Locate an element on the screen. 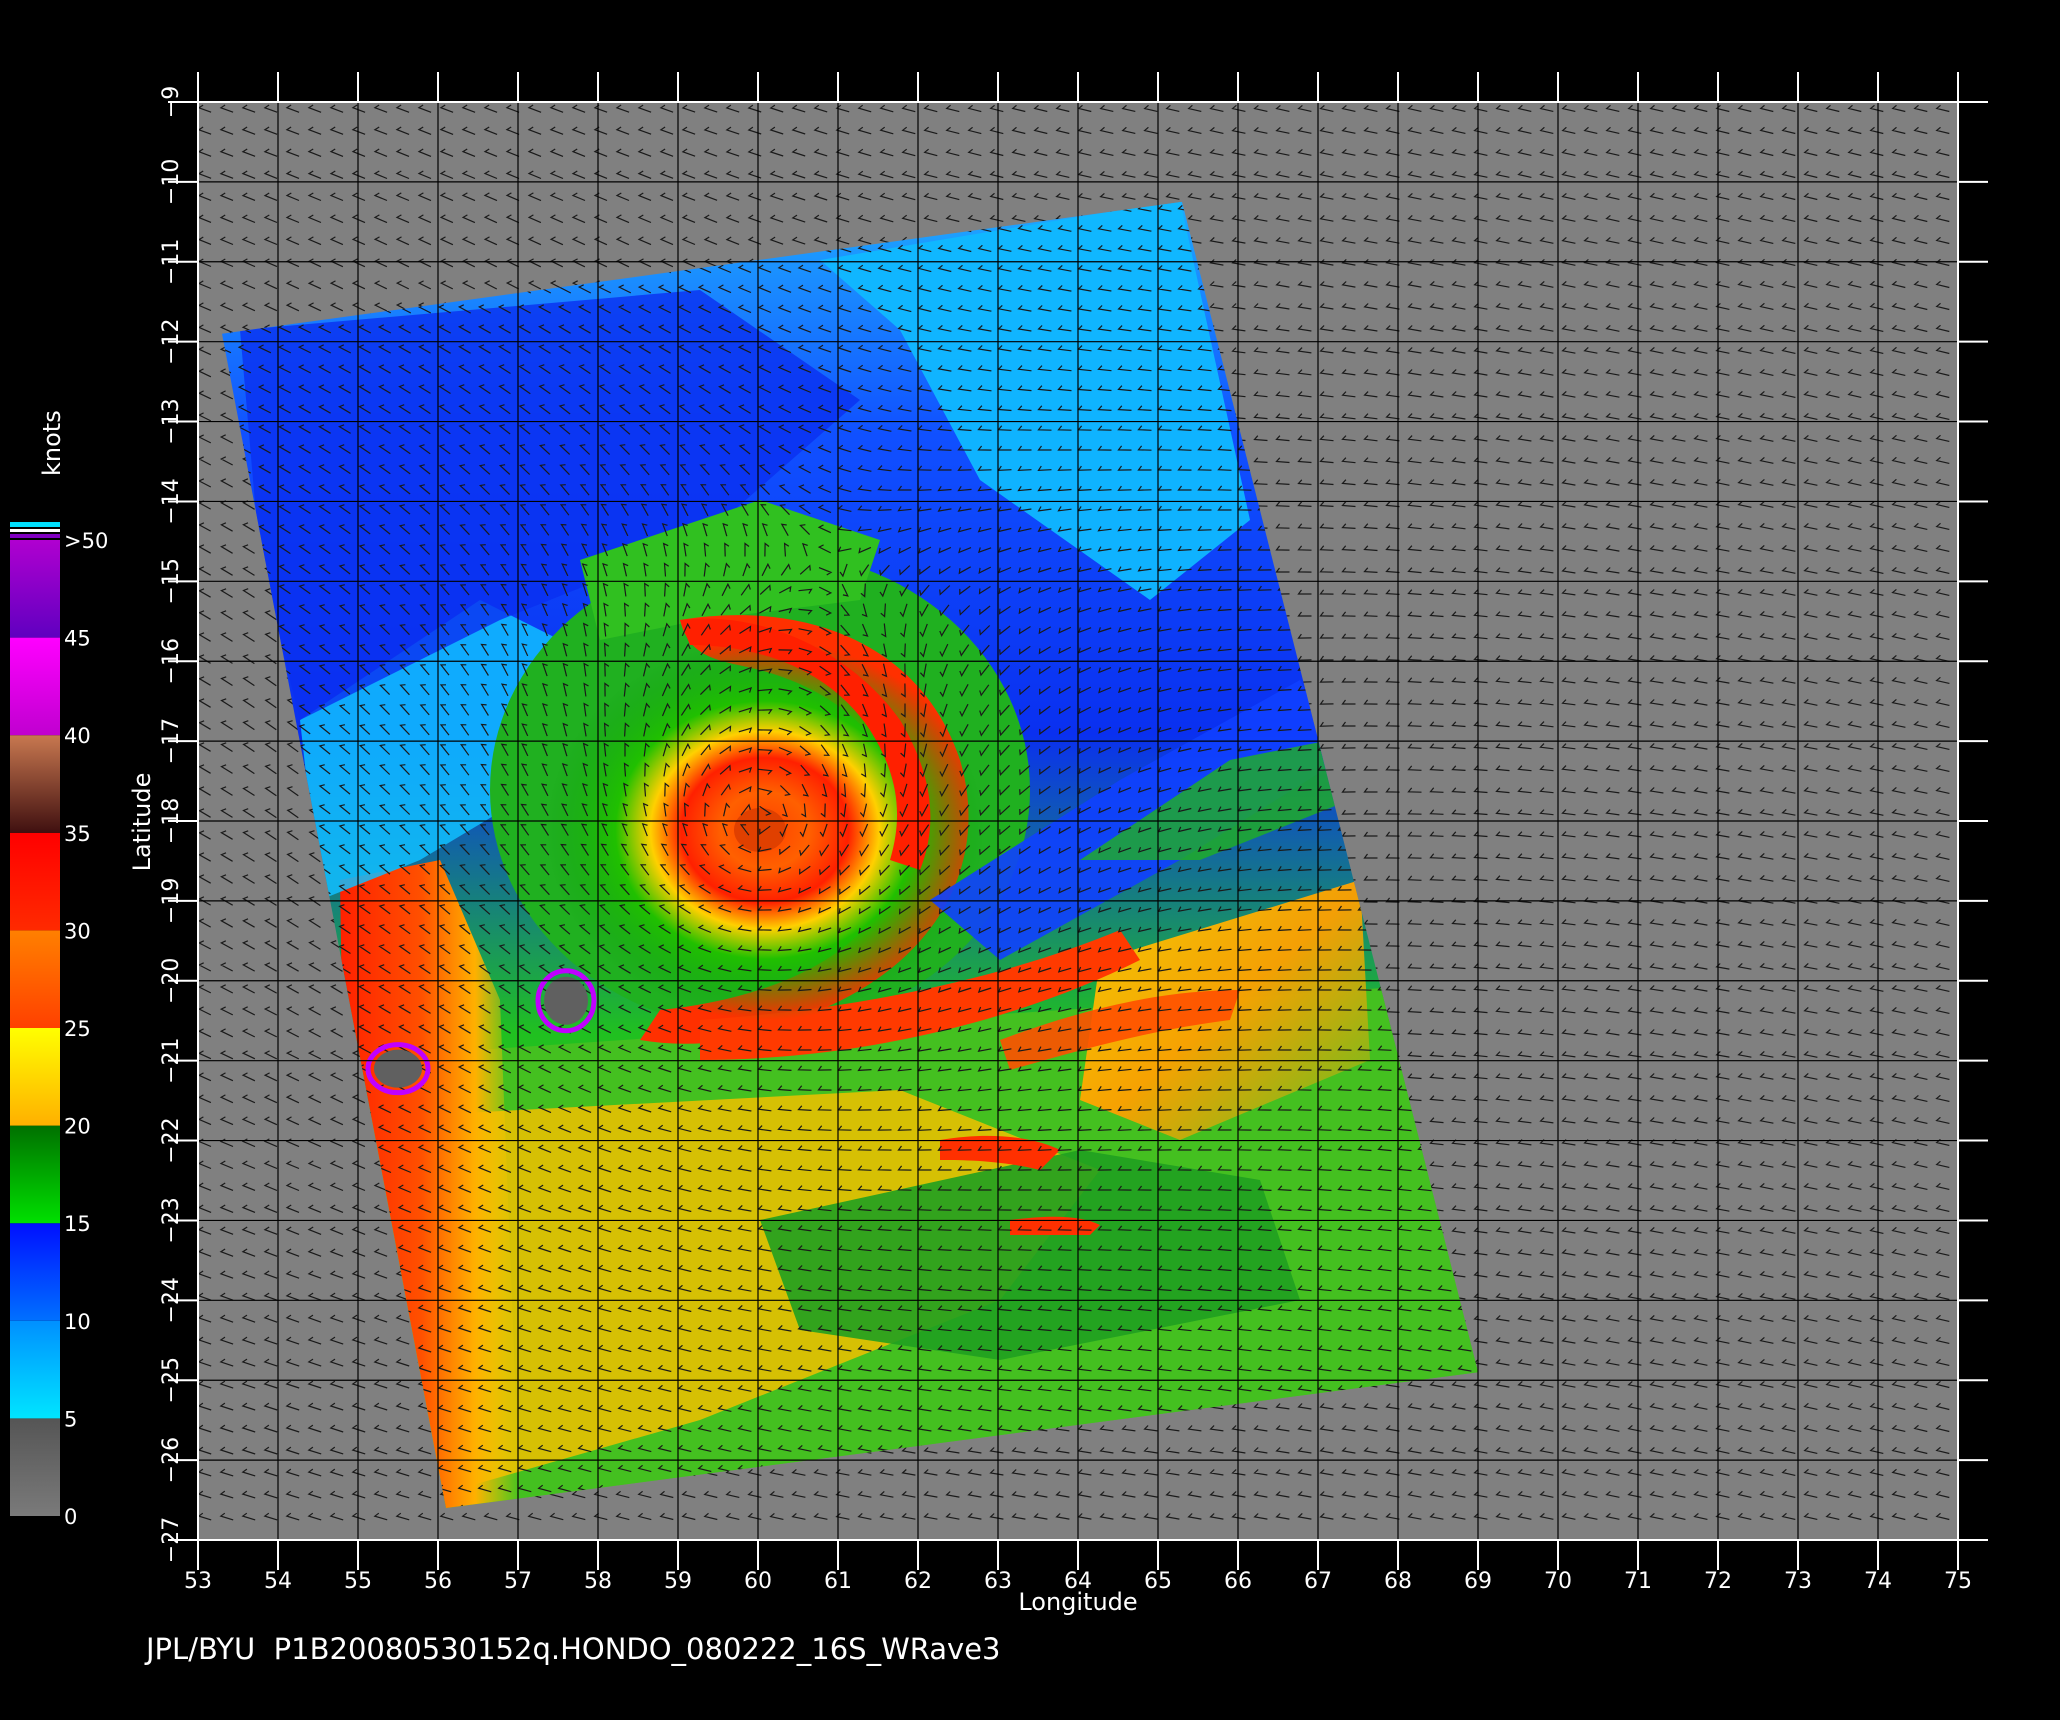 Image resolution: width=2060 pixels, height=1720 pixels. lat-tick-label: −21 is located at coordinates (171, 1060).